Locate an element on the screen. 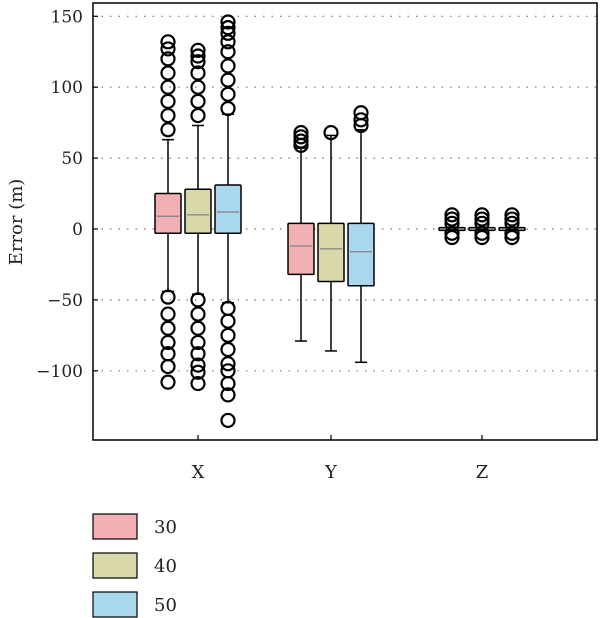 The image size is (600, 618). x-category-label: Y is located at coordinates (331, 472).